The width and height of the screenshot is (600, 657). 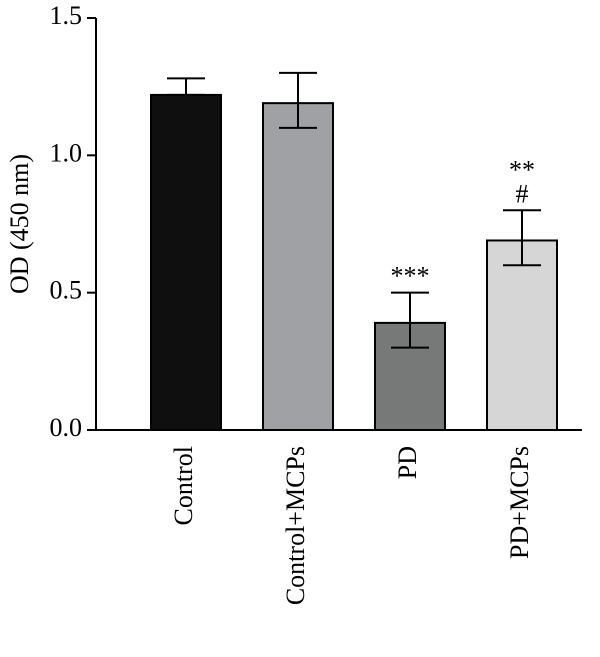 What do you see at coordinates (522, 193) in the screenshot?
I see `significance-label-3-1: #` at bounding box center [522, 193].